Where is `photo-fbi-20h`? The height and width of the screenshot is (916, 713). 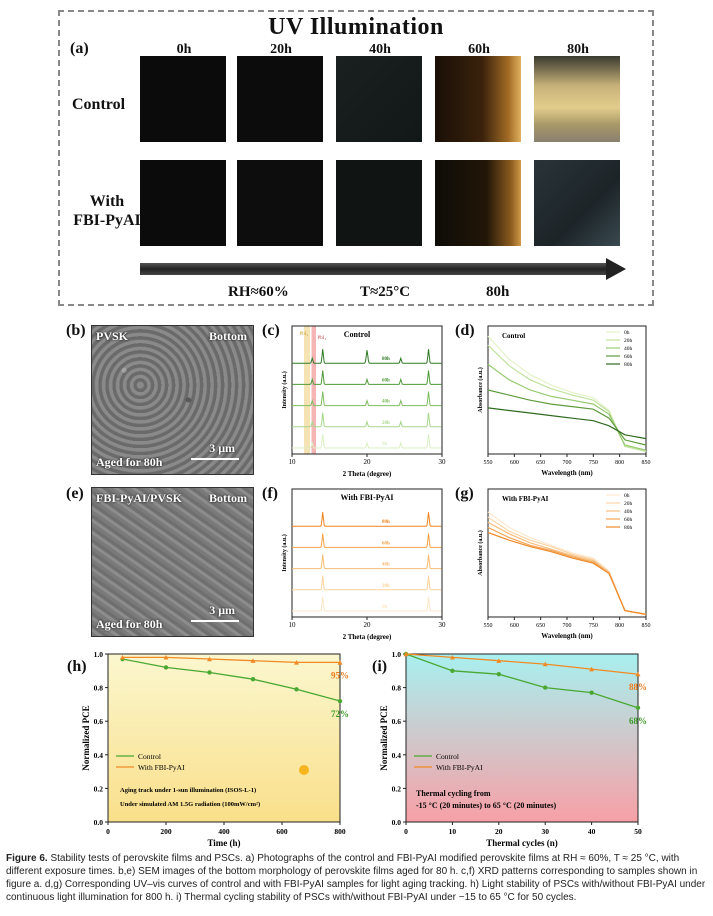
photo-fbi-20h is located at coordinates (280, 203).